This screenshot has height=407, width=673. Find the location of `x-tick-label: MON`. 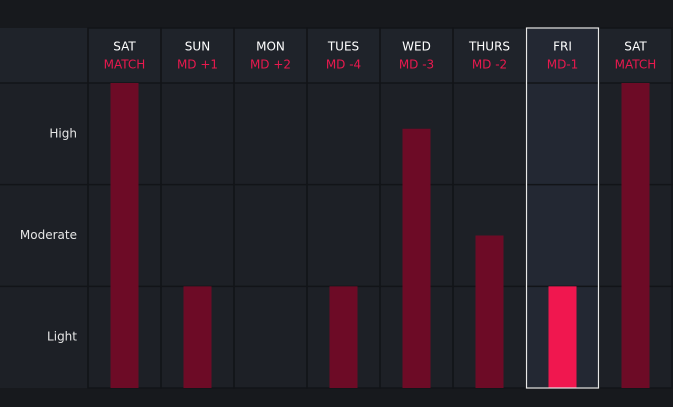

x-tick-label: MON is located at coordinates (270, 47).